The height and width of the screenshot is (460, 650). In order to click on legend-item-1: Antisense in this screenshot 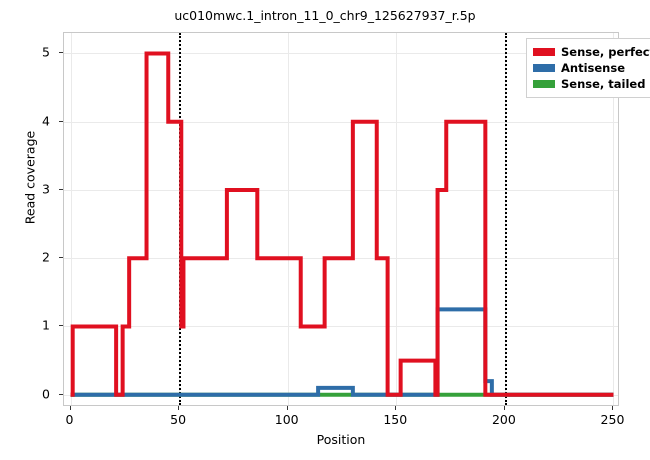, I will do `click(591, 68)`.